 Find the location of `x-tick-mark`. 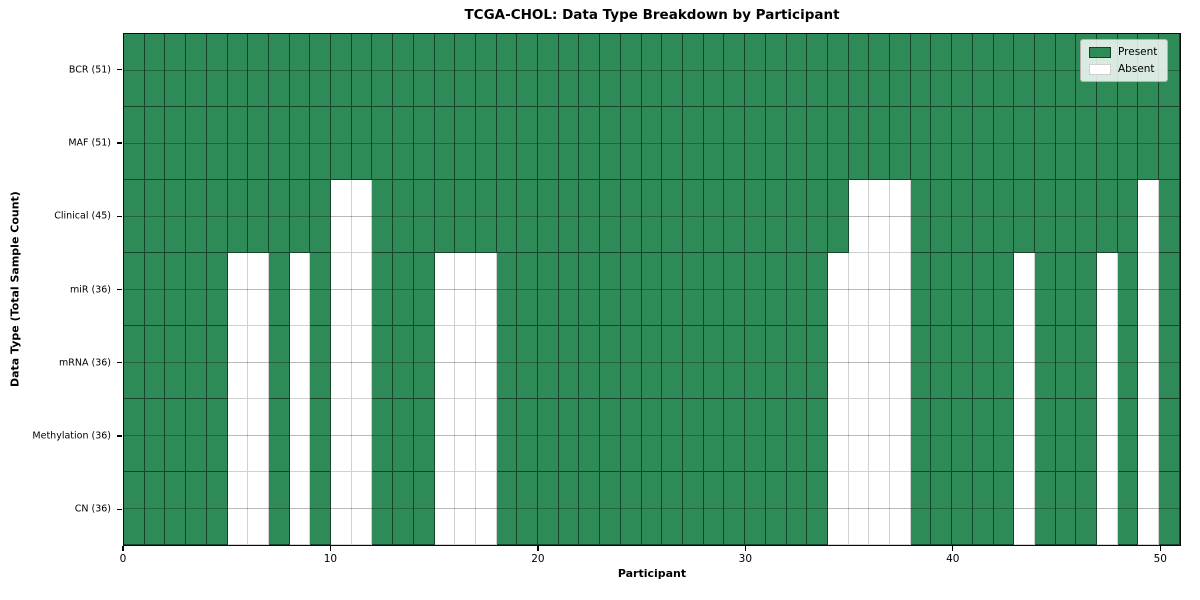

x-tick-mark is located at coordinates (123, 548).